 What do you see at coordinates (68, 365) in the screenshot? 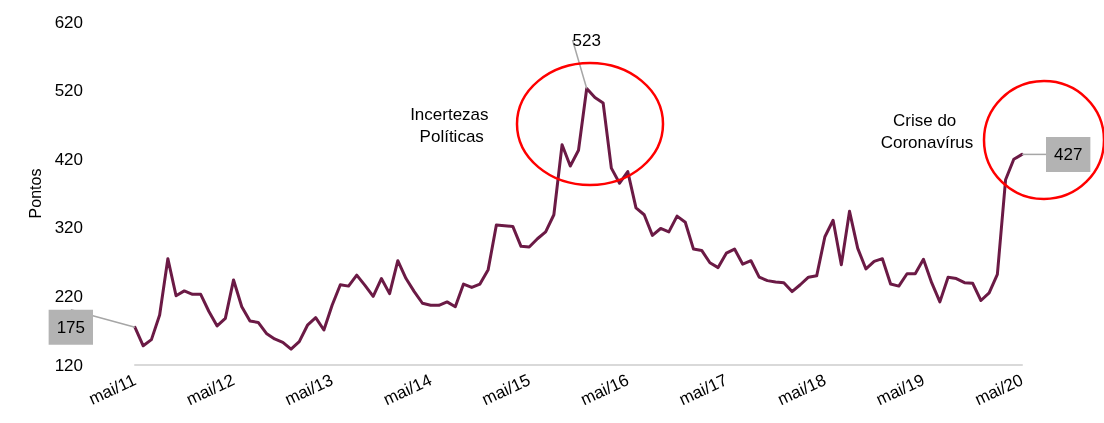
I see `y-tick-label: 120` at bounding box center [68, 365].